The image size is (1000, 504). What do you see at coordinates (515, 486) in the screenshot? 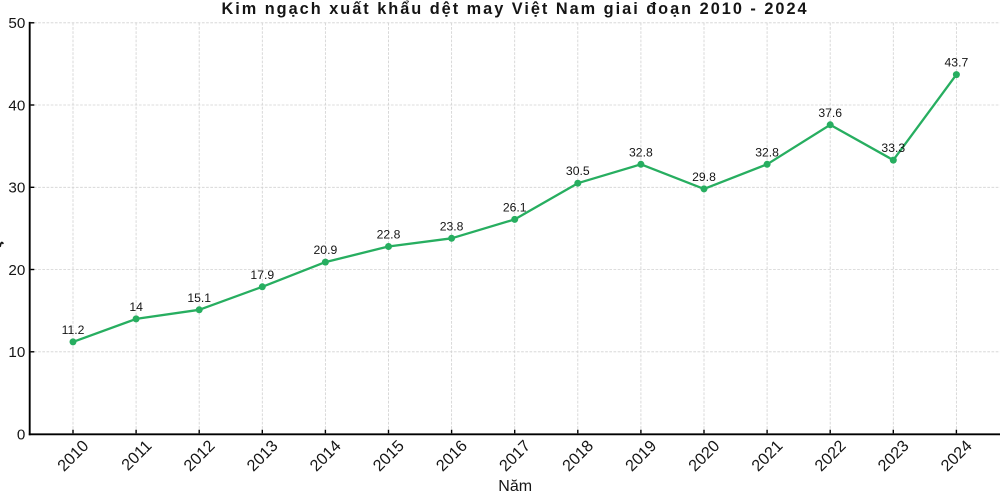
I see `svg-text: Năm` at bounding box center [515, 486].